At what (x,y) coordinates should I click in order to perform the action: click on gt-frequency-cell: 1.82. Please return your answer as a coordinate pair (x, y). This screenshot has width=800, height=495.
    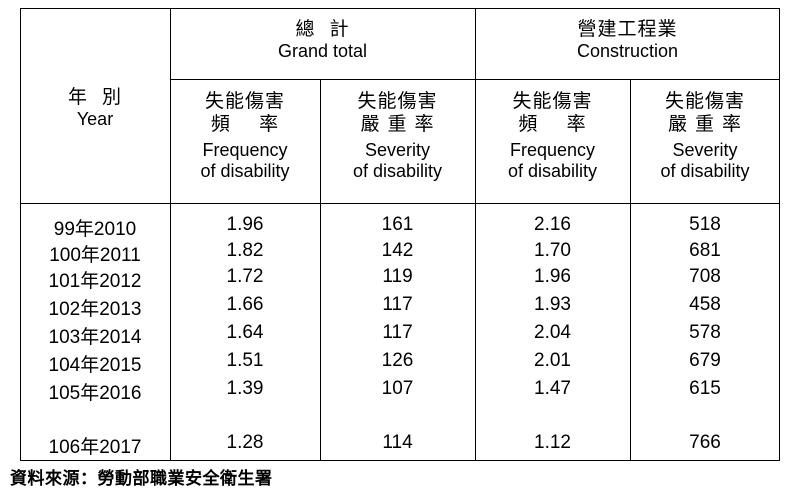
    Looking at the image, I should click on (245, 250).